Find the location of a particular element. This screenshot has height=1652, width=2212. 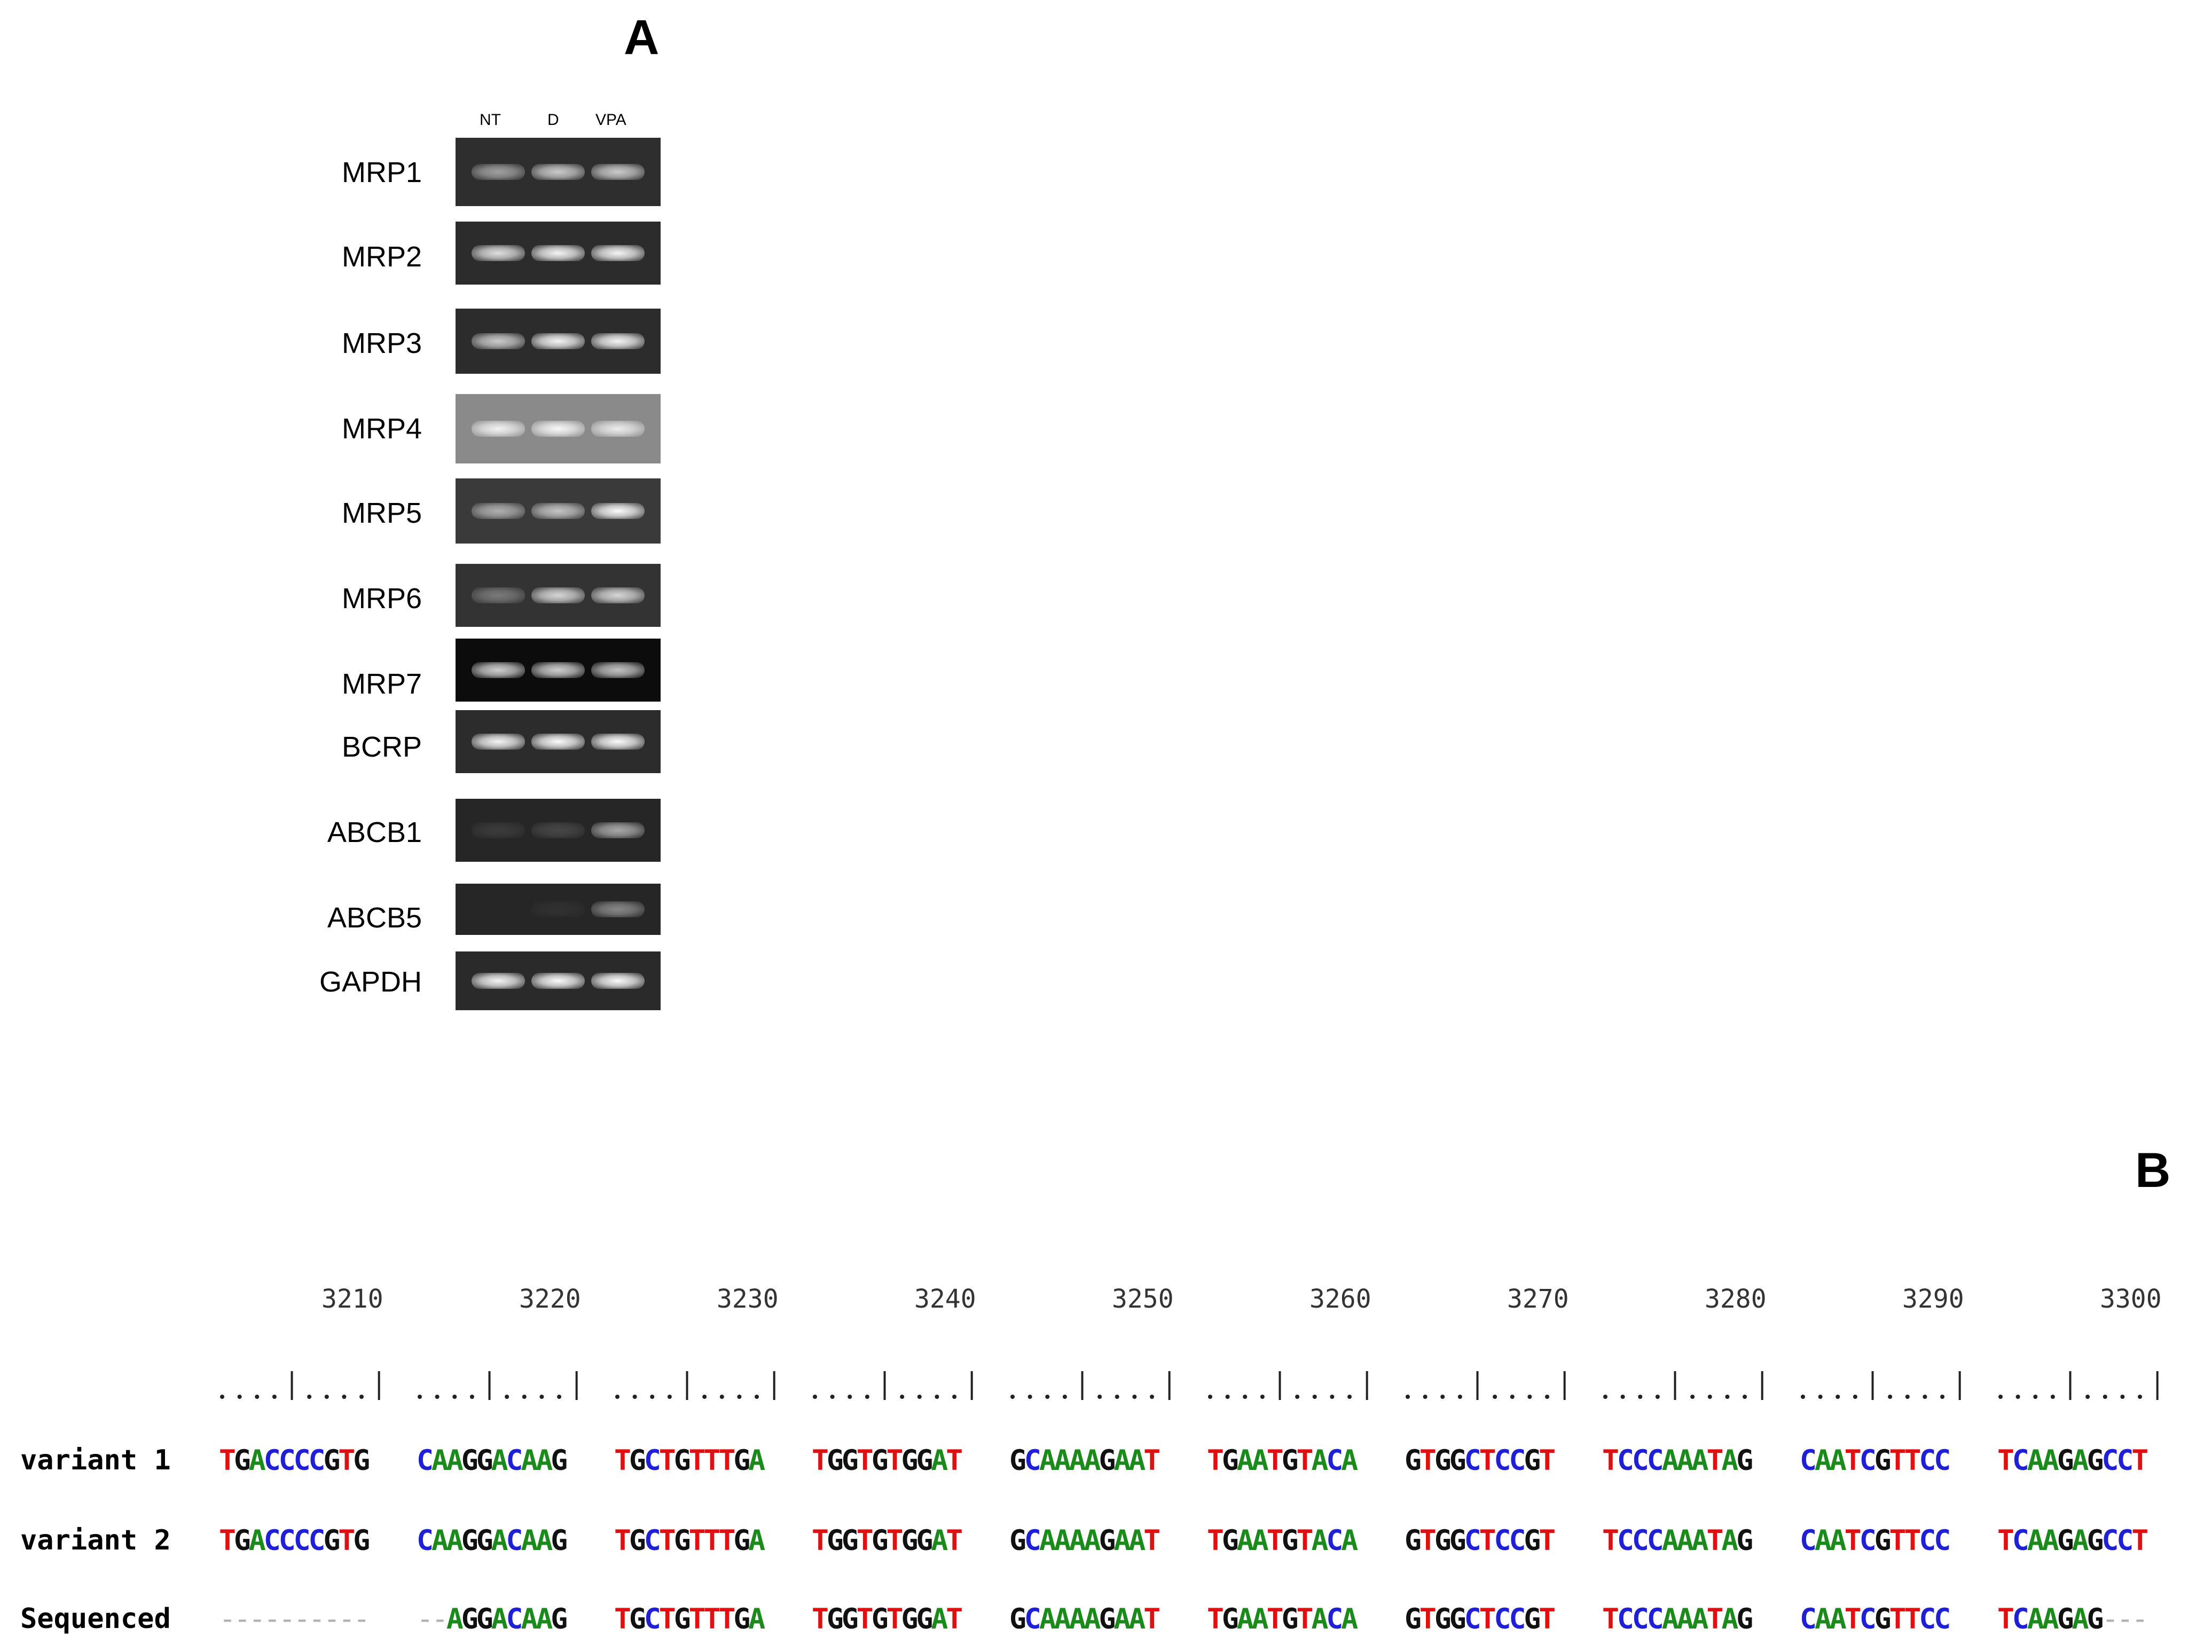

band-mrp5-nt is located at coordinates (499, 511).